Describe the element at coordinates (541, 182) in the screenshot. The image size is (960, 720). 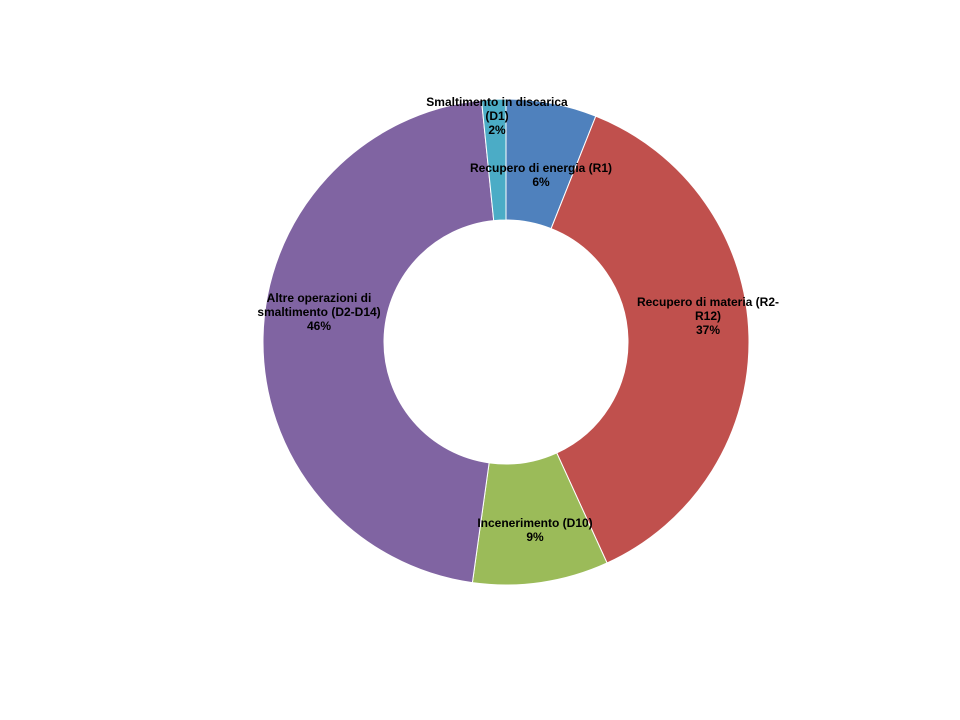
I see `slice-percent-label: 6%` at that location.